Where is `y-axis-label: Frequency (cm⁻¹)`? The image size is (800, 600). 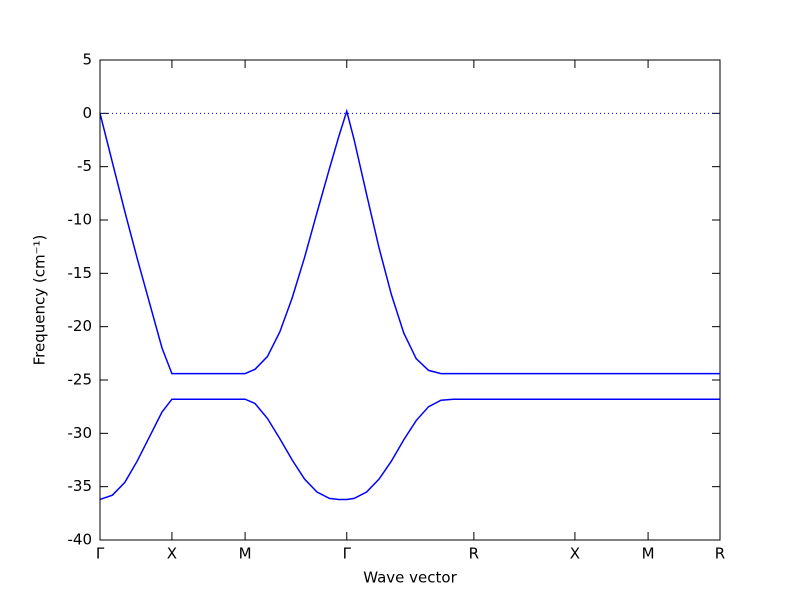 y-axis-label: Frequency (cm⁻¹) is located at coordinates (40, 300).